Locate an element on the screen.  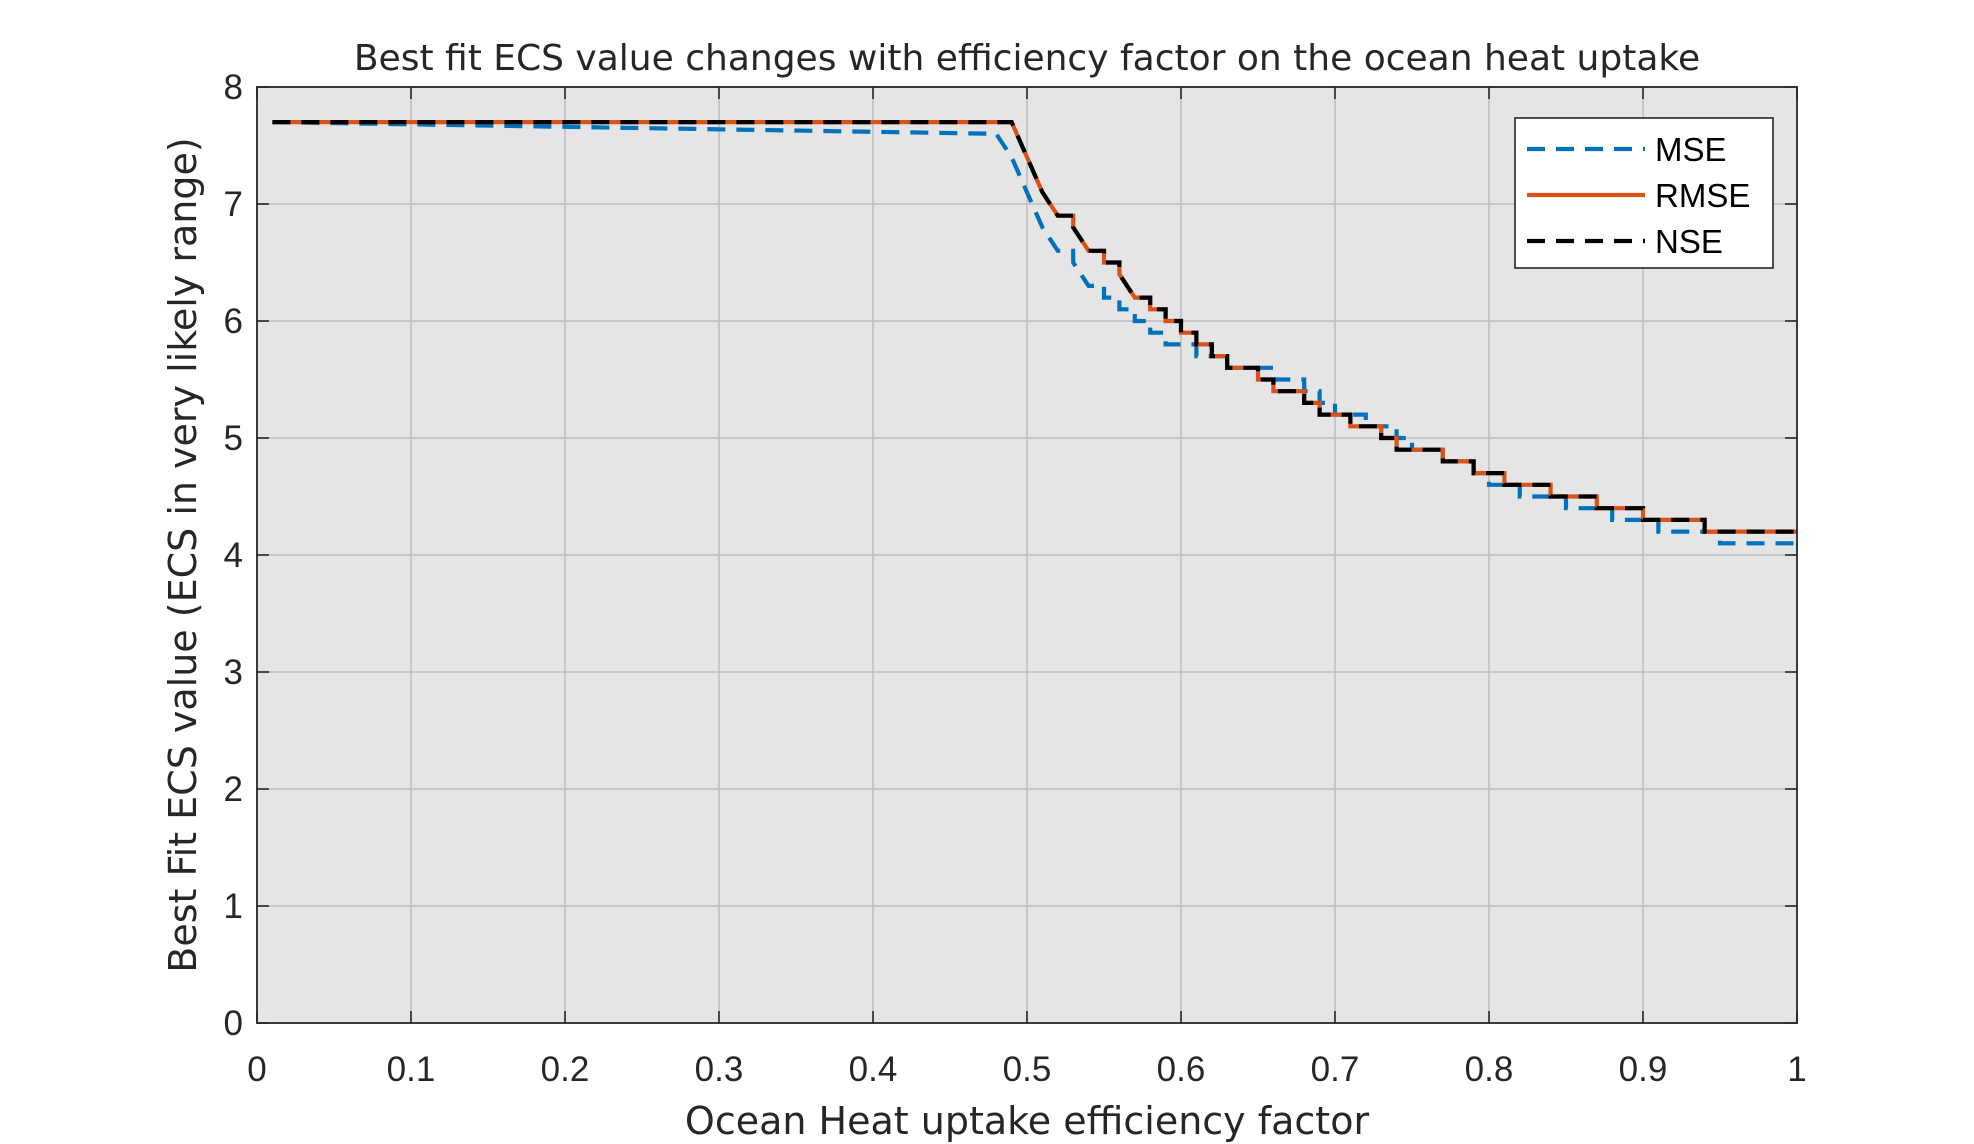
x-axis-label: Ocean Heat uptake efficiency factor is located at coordinates (1027, 1121).